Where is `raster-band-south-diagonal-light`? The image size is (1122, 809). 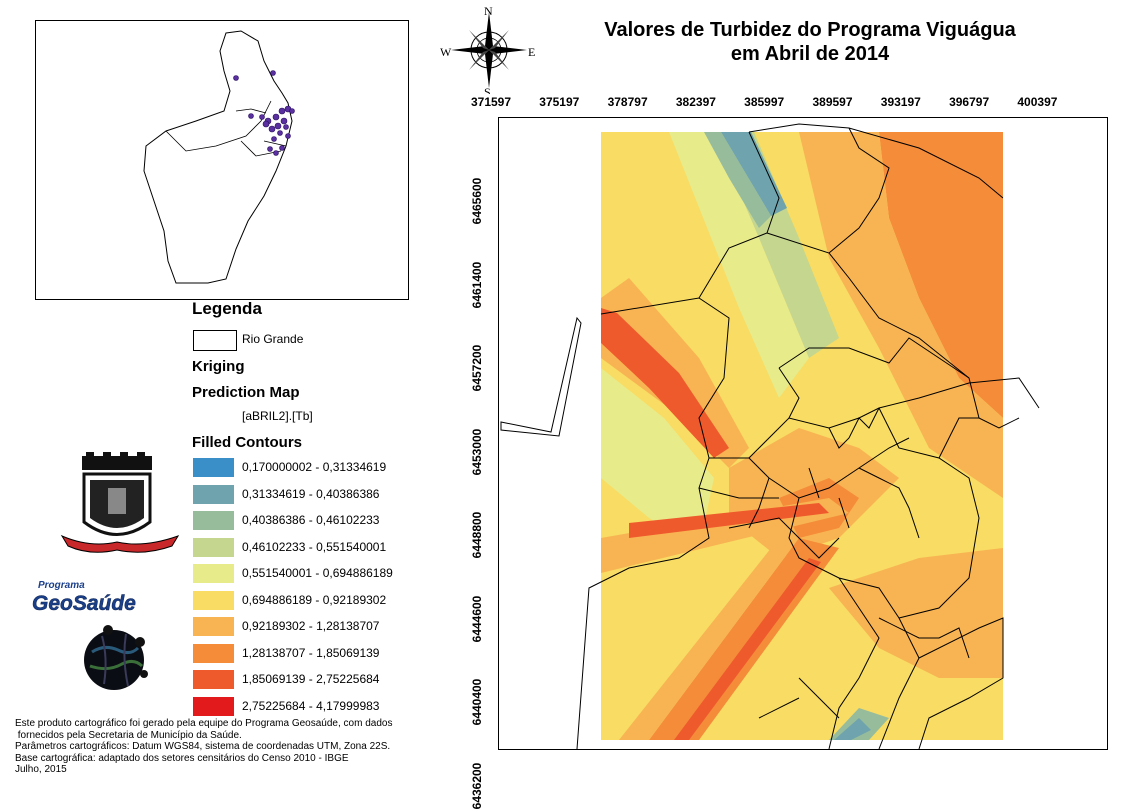
raster-band-south-diagonal-light is located at coordinates (709, 639).